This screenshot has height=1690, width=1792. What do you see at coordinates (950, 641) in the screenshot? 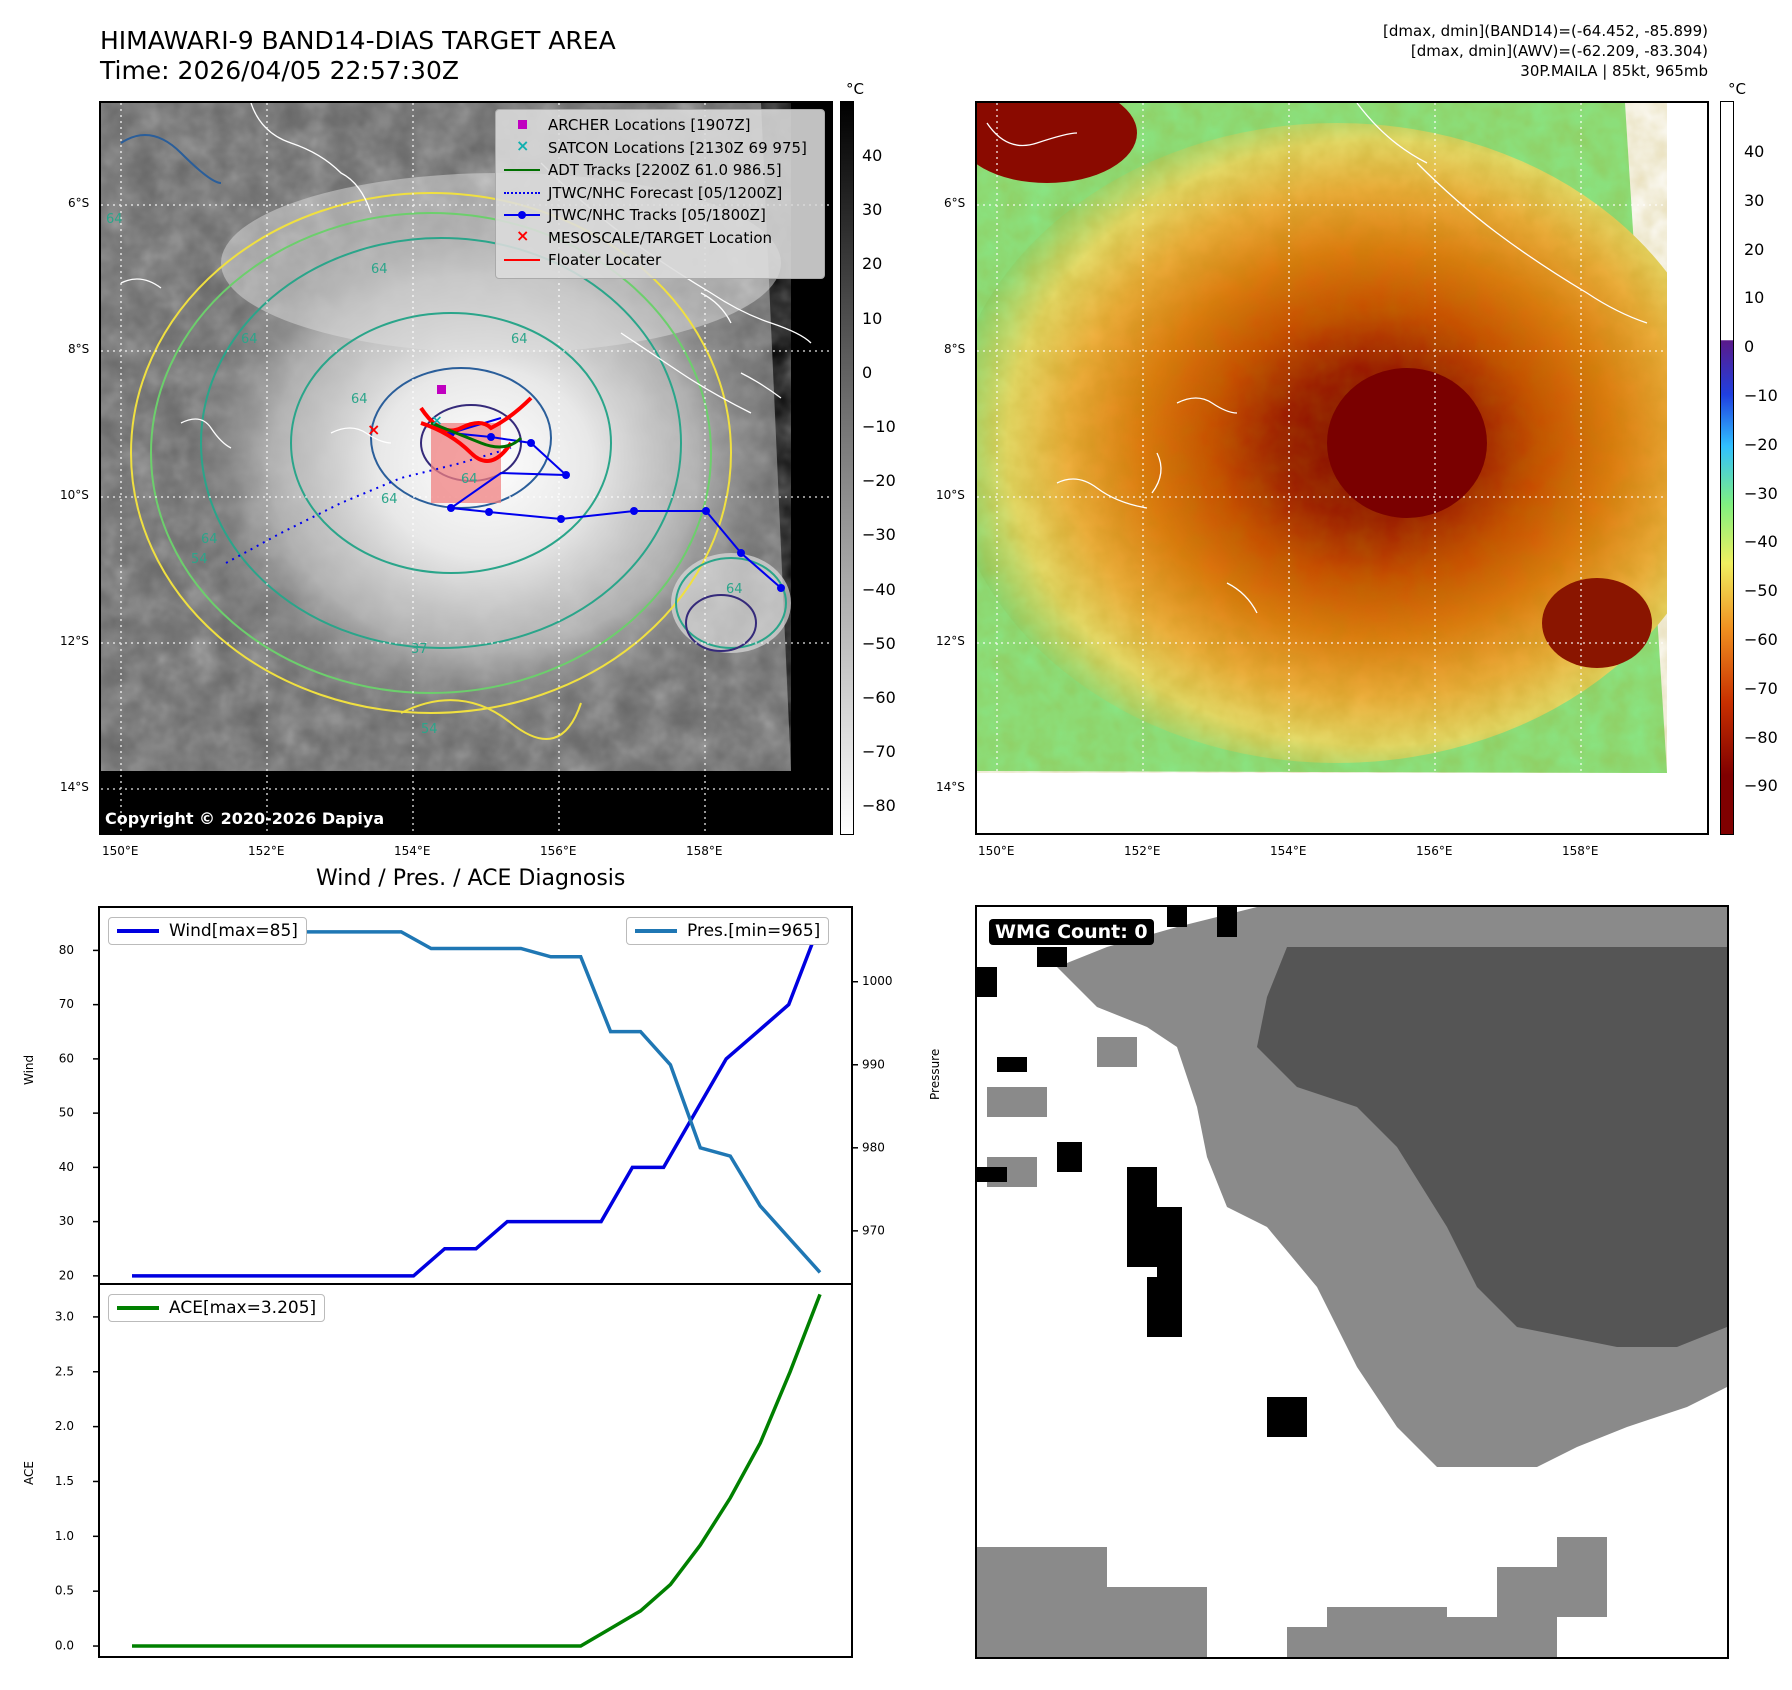
I see `lat-label: 12°S` at bounding box center [950, 641].